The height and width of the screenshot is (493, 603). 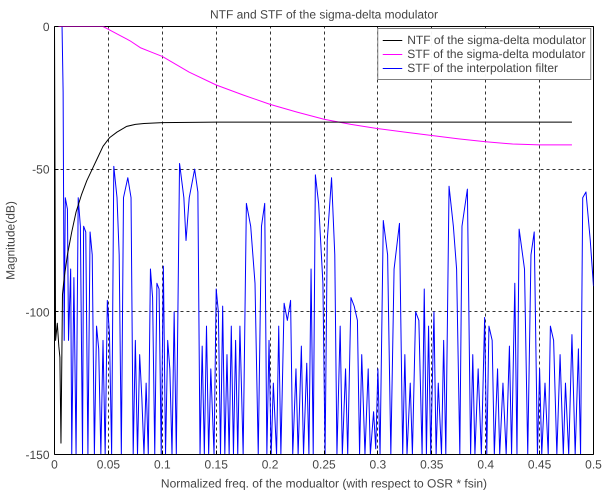 What do you see at coordinates (46, 27) in the screenshot?
I see `y-tick-label: 0` at bounding box center [46, 27].